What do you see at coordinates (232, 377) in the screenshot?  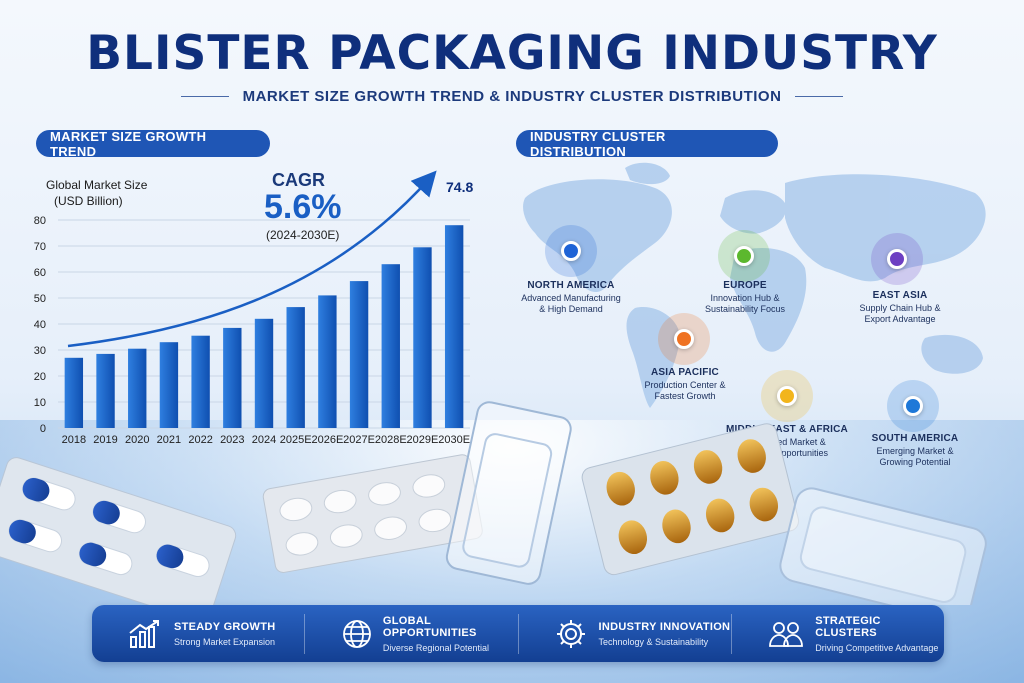 I see `bar-2023` at bounding box center [232, 377].